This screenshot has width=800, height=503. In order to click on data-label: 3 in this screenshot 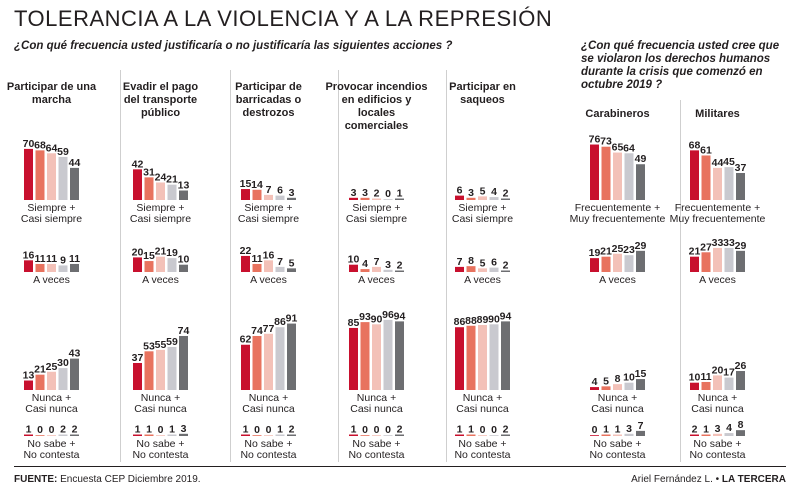, I will do `click(629, 429)`.